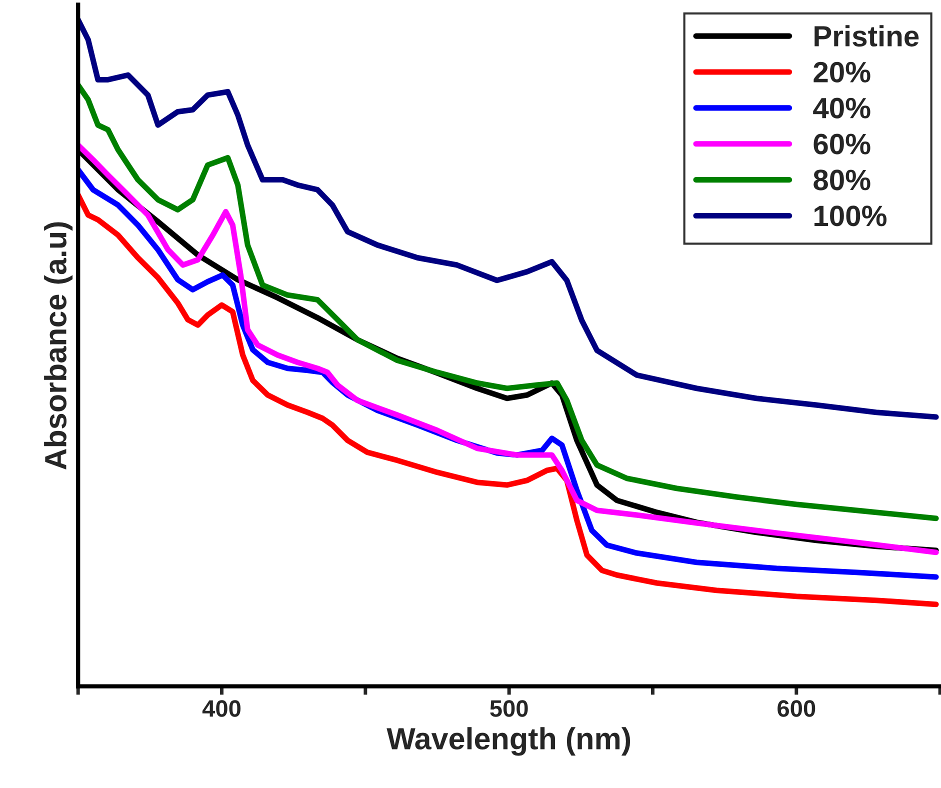  I want to click on legend-label: 80%, so click(842, 180).